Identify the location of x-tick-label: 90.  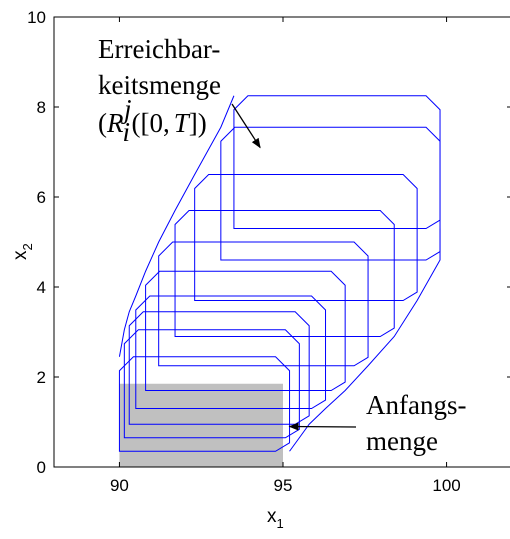
(119, 485).